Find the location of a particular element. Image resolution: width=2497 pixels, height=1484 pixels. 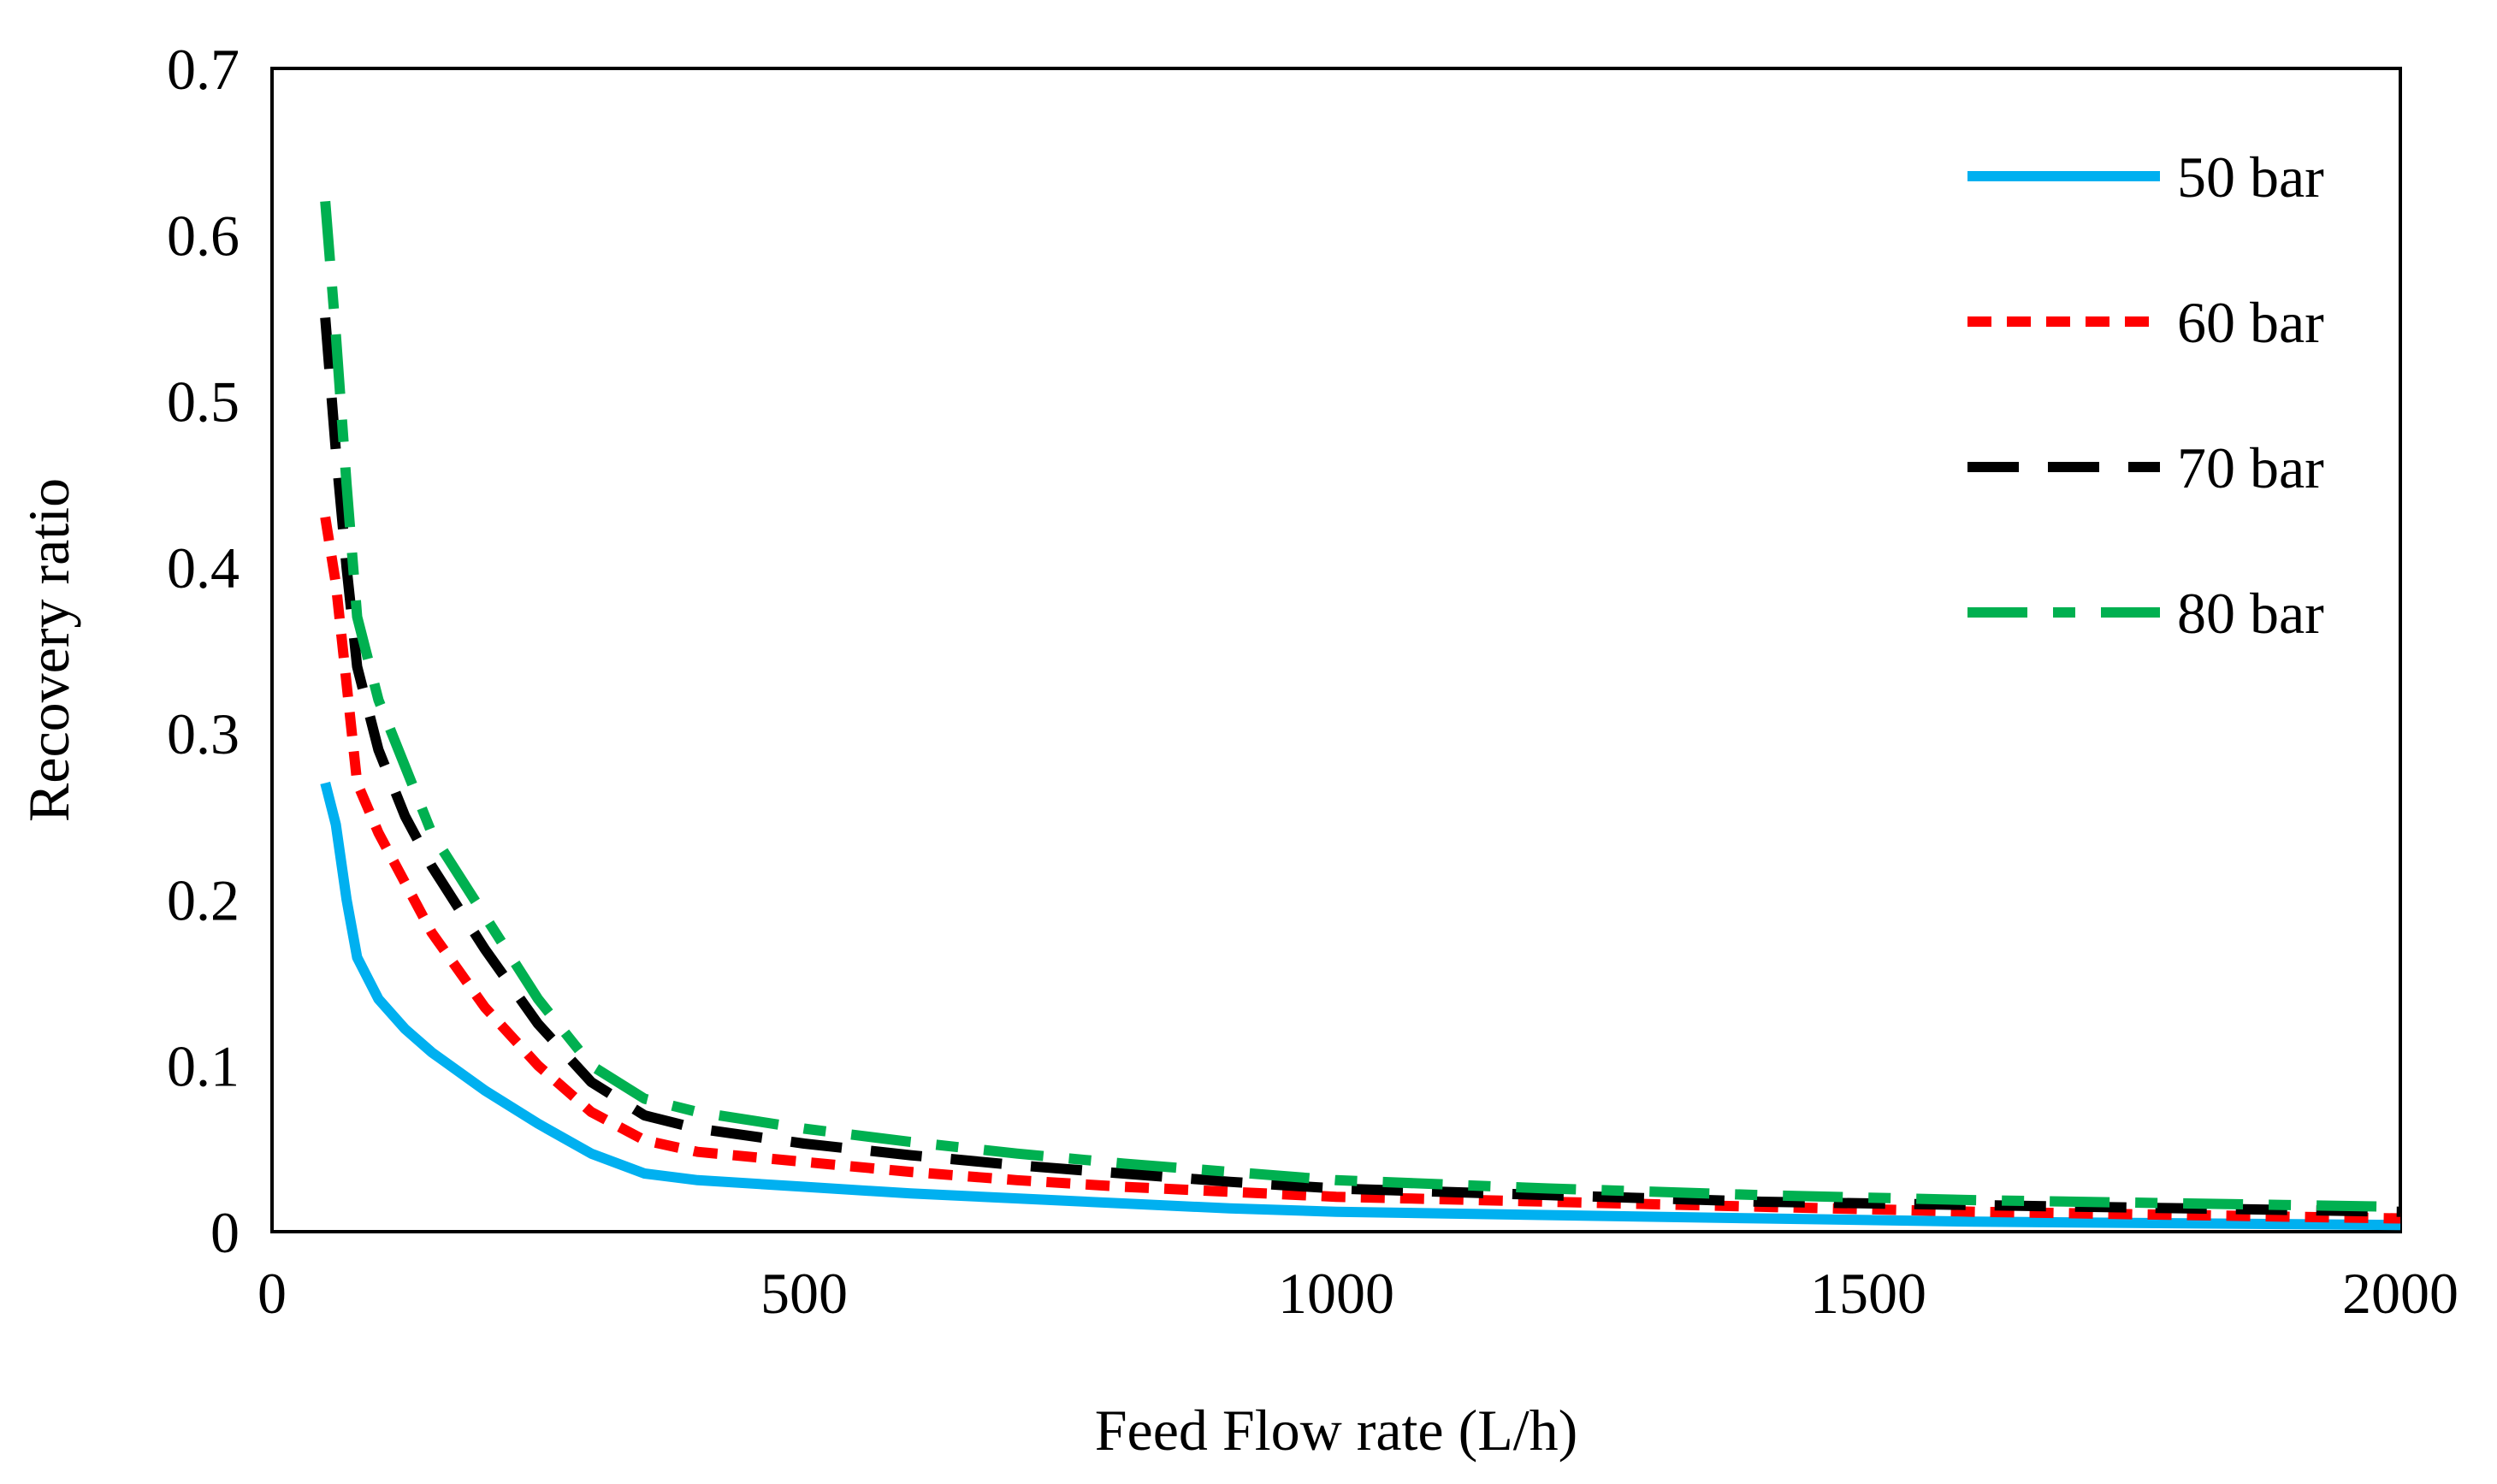

y-tick-label: 0.5 is located at coordinates (204, 402).